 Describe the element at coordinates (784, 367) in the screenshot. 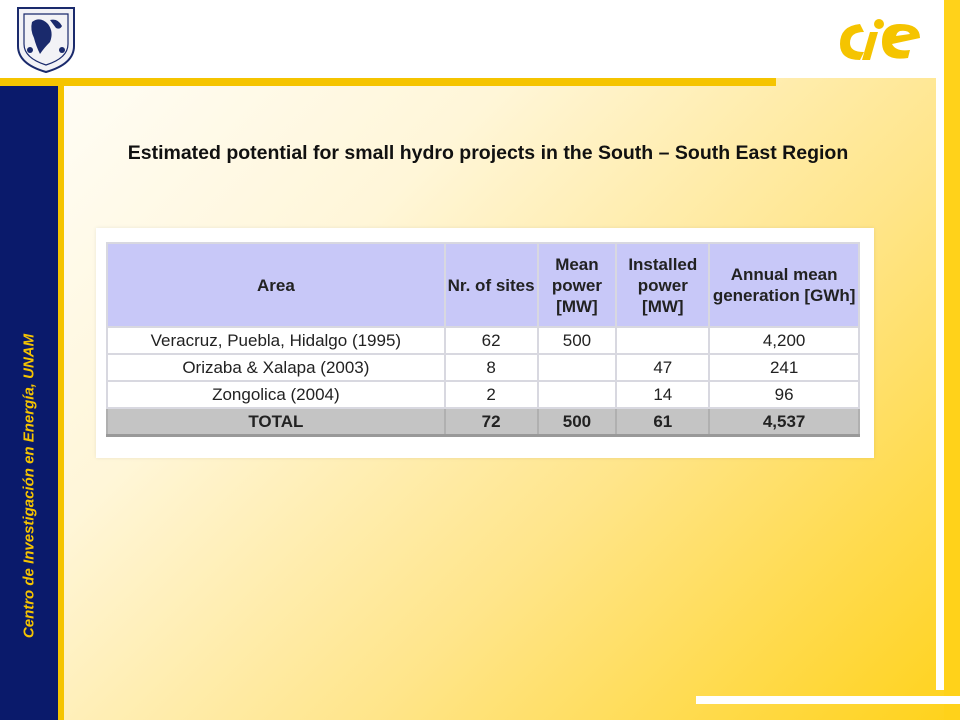

I see `cell-annual-generation: 241` at that location.